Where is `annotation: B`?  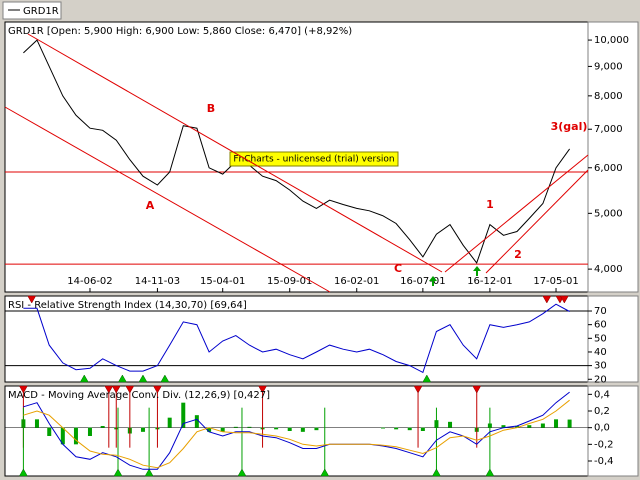 annotation: B is located at coordinates (211, 108).